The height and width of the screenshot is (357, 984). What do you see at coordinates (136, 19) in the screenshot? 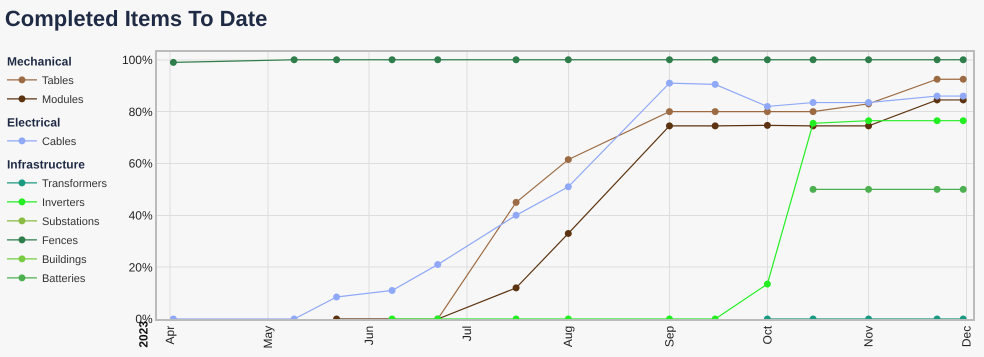
I see `chart-title: Completed Items To Date` at bounding box center [136, 19].